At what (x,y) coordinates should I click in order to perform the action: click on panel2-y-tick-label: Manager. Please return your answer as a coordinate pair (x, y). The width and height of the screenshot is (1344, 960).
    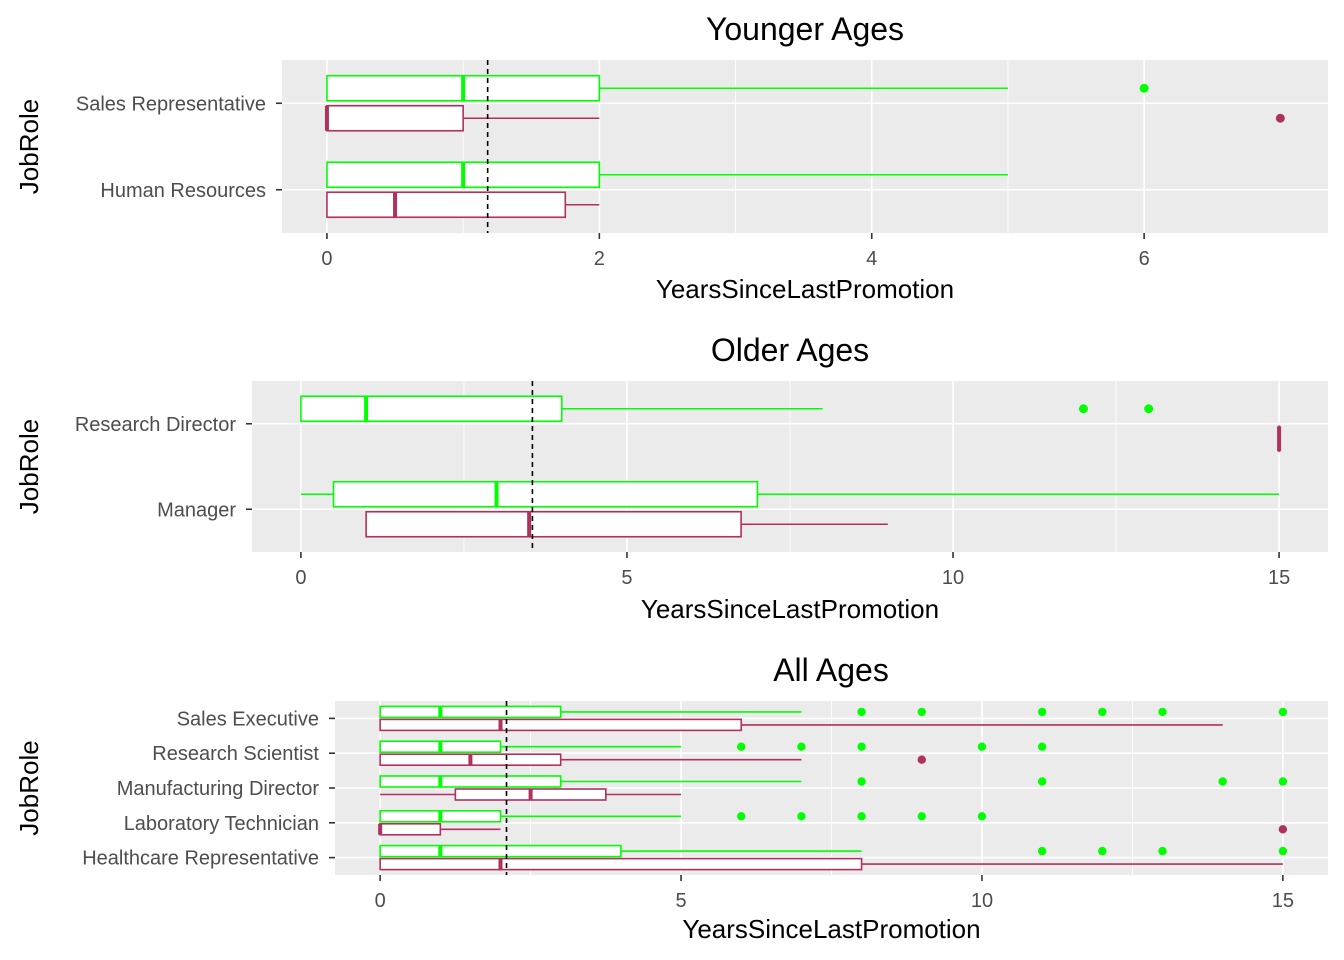
    Looking at the image, I should click on (196, 510).